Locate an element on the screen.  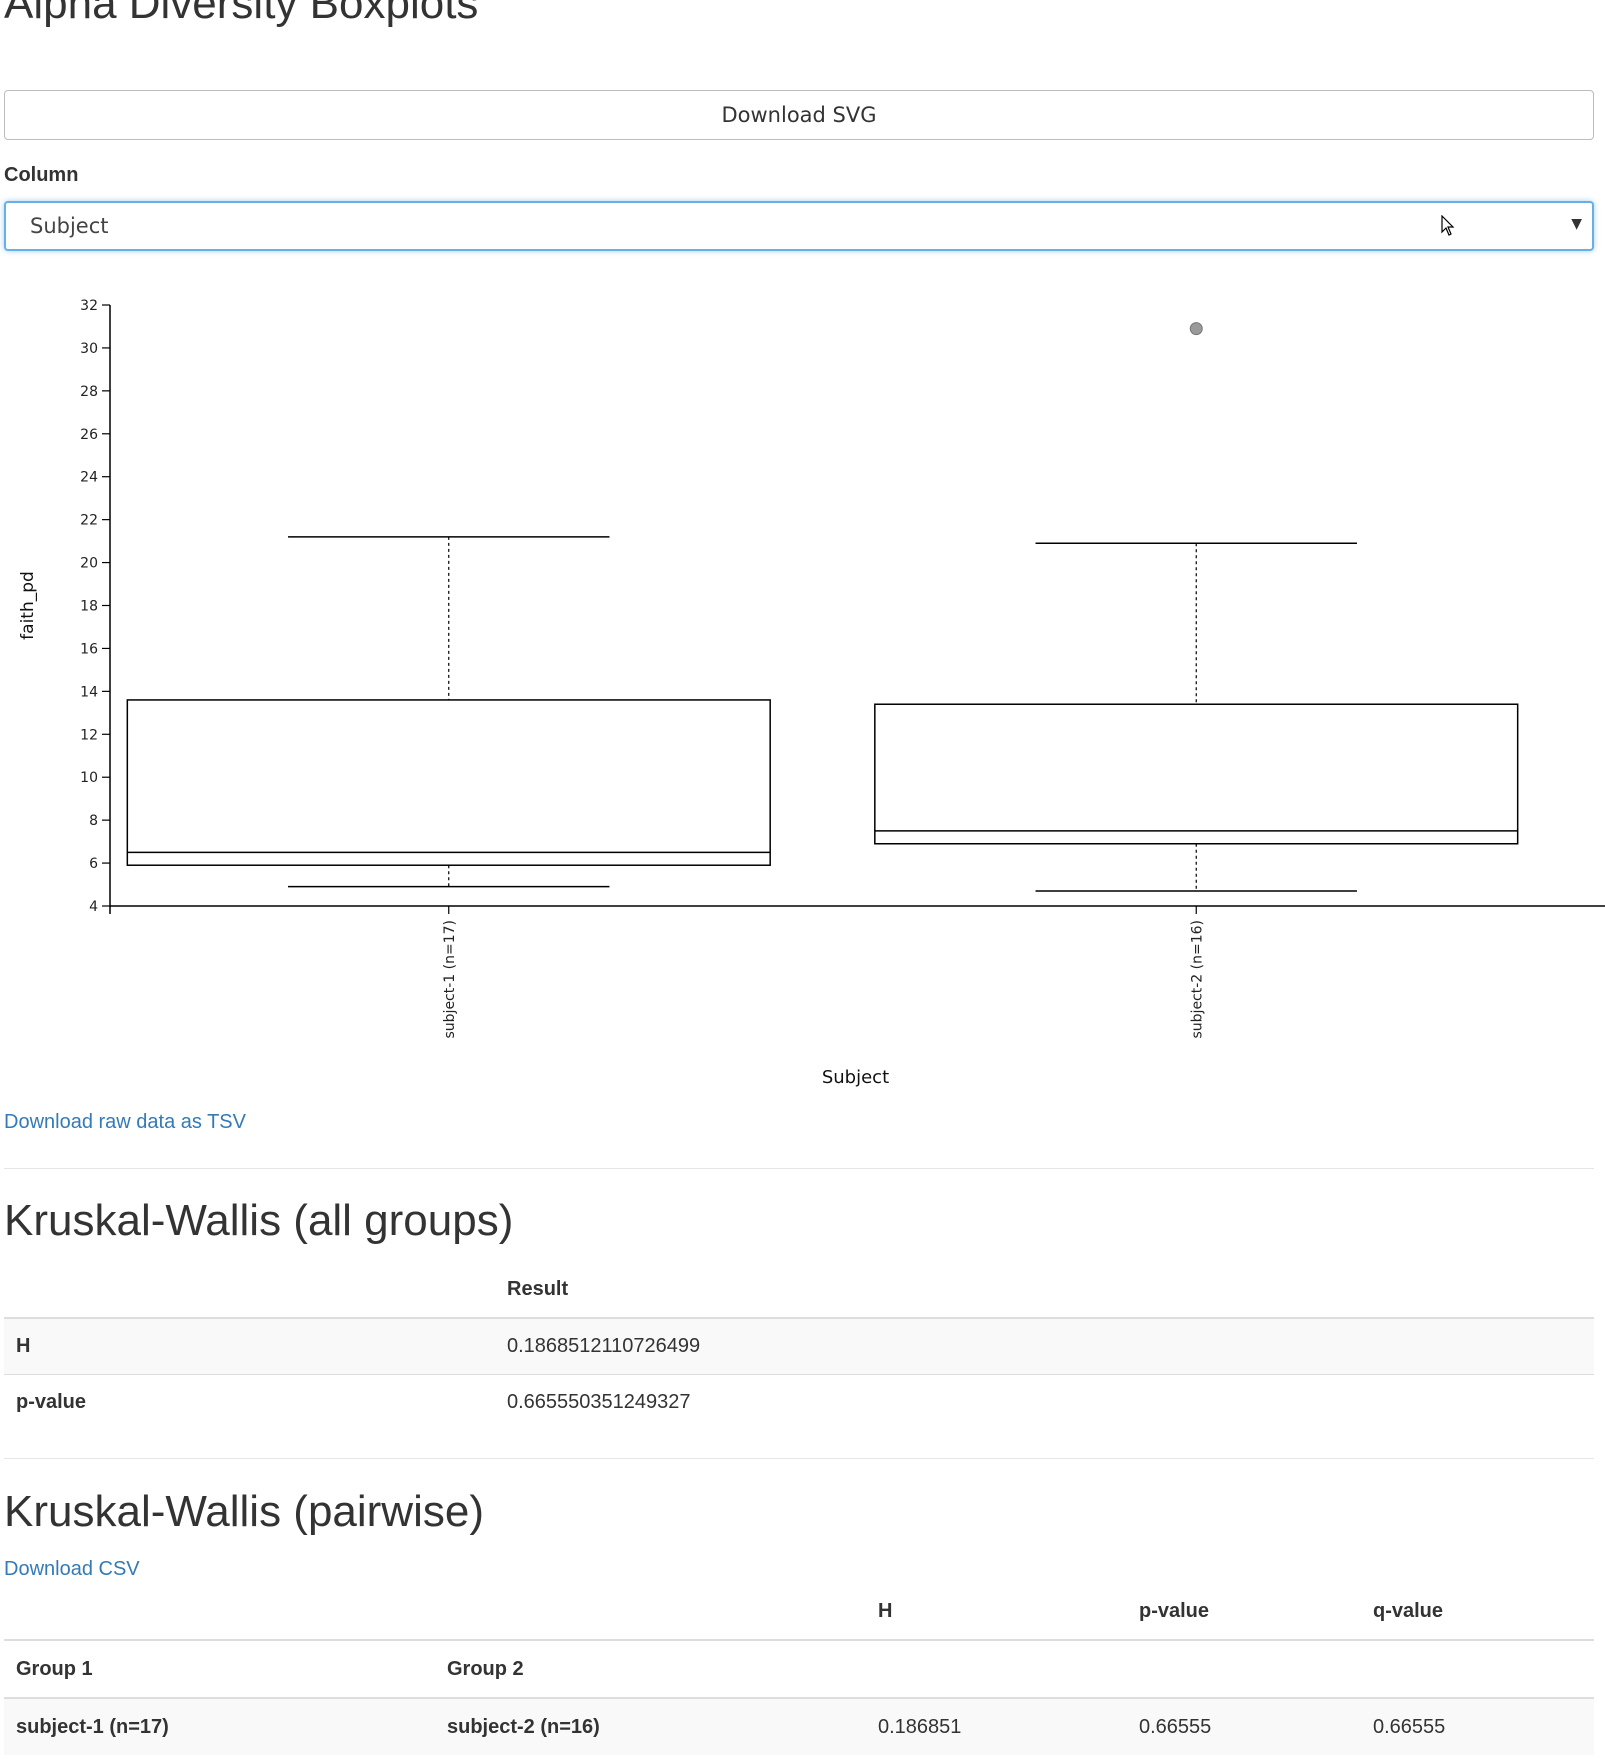
column-select-value: Subject is located at coordinates (69, 226).